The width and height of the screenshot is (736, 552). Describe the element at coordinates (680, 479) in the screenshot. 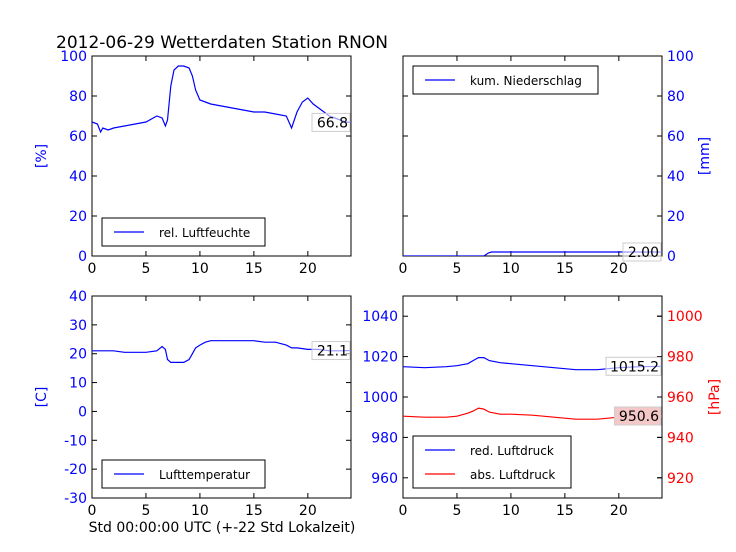

I see `y2-tick-label: 920` at that location.